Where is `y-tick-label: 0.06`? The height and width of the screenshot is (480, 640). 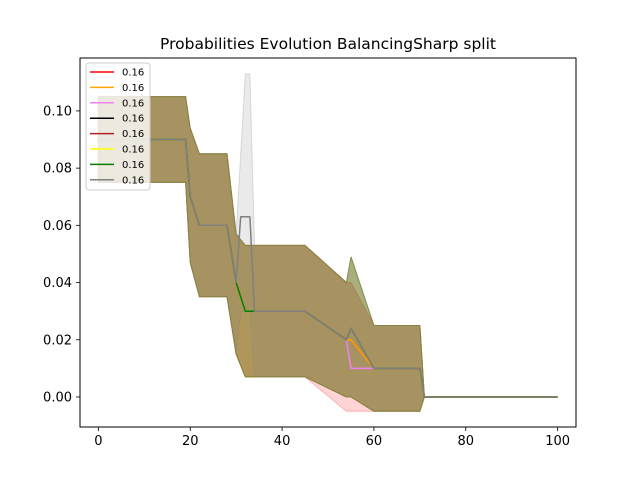
y-tick-label: 0.06 is located at coordinates (57, 226).